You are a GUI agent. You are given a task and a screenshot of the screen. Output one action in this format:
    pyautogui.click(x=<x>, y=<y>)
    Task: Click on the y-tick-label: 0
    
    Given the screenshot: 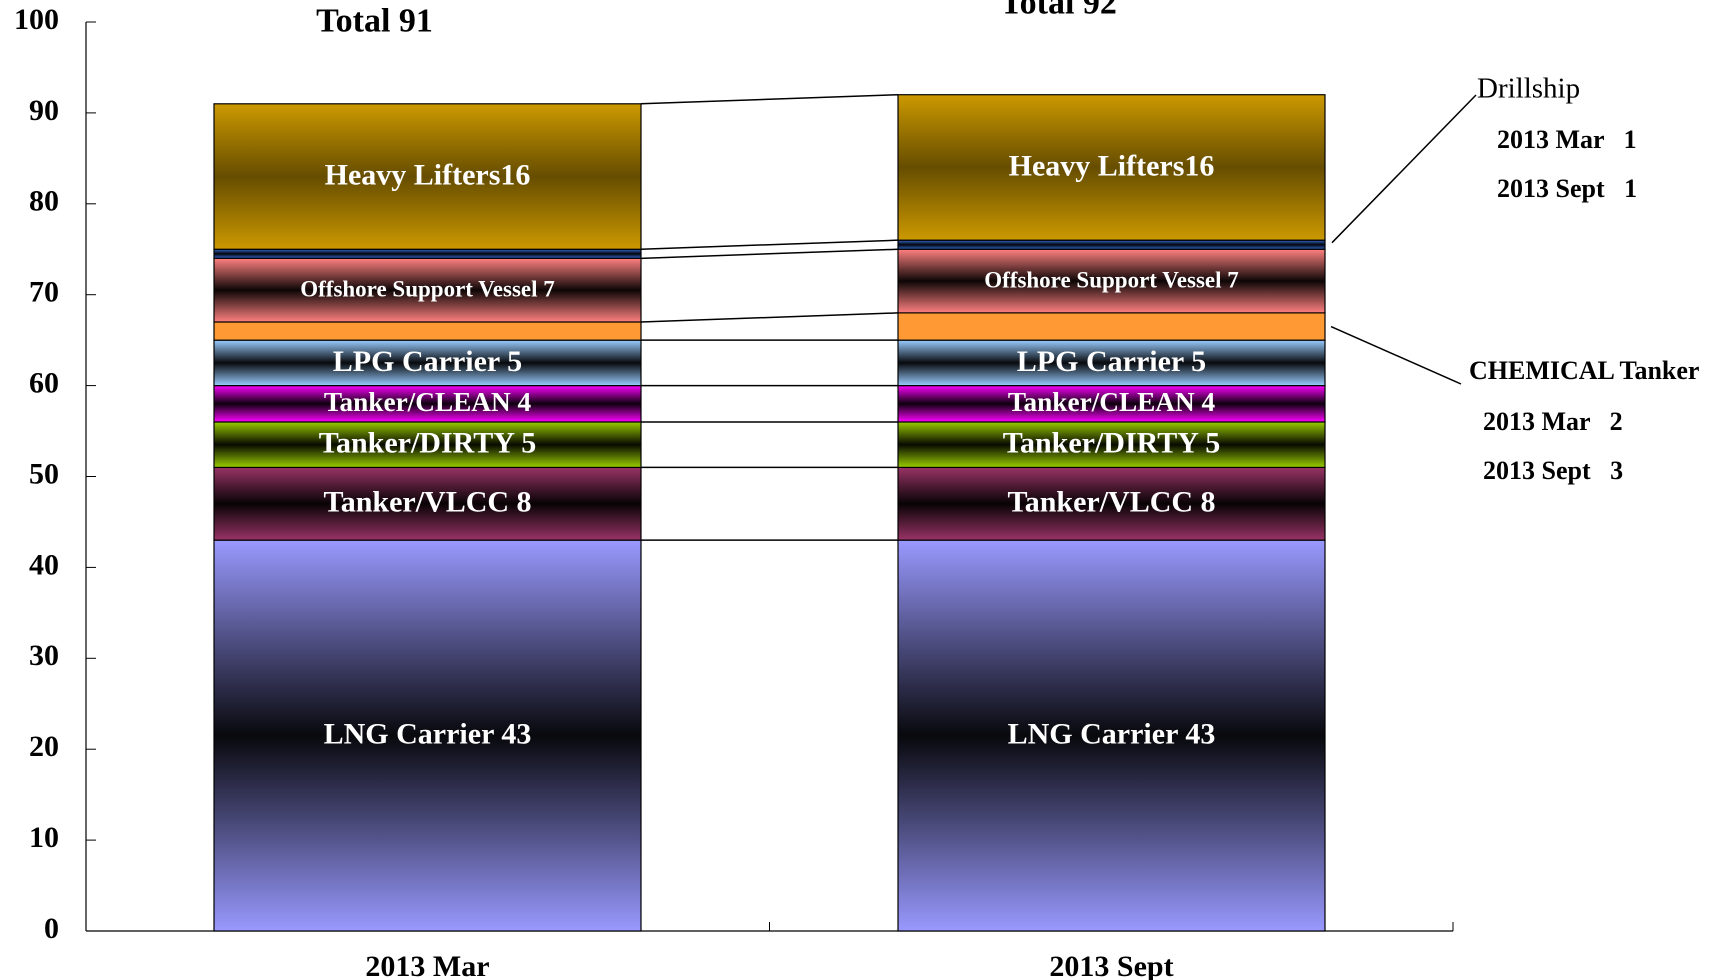 What is the action you would take?
    pyautogui.click(x=51, y=928)
    